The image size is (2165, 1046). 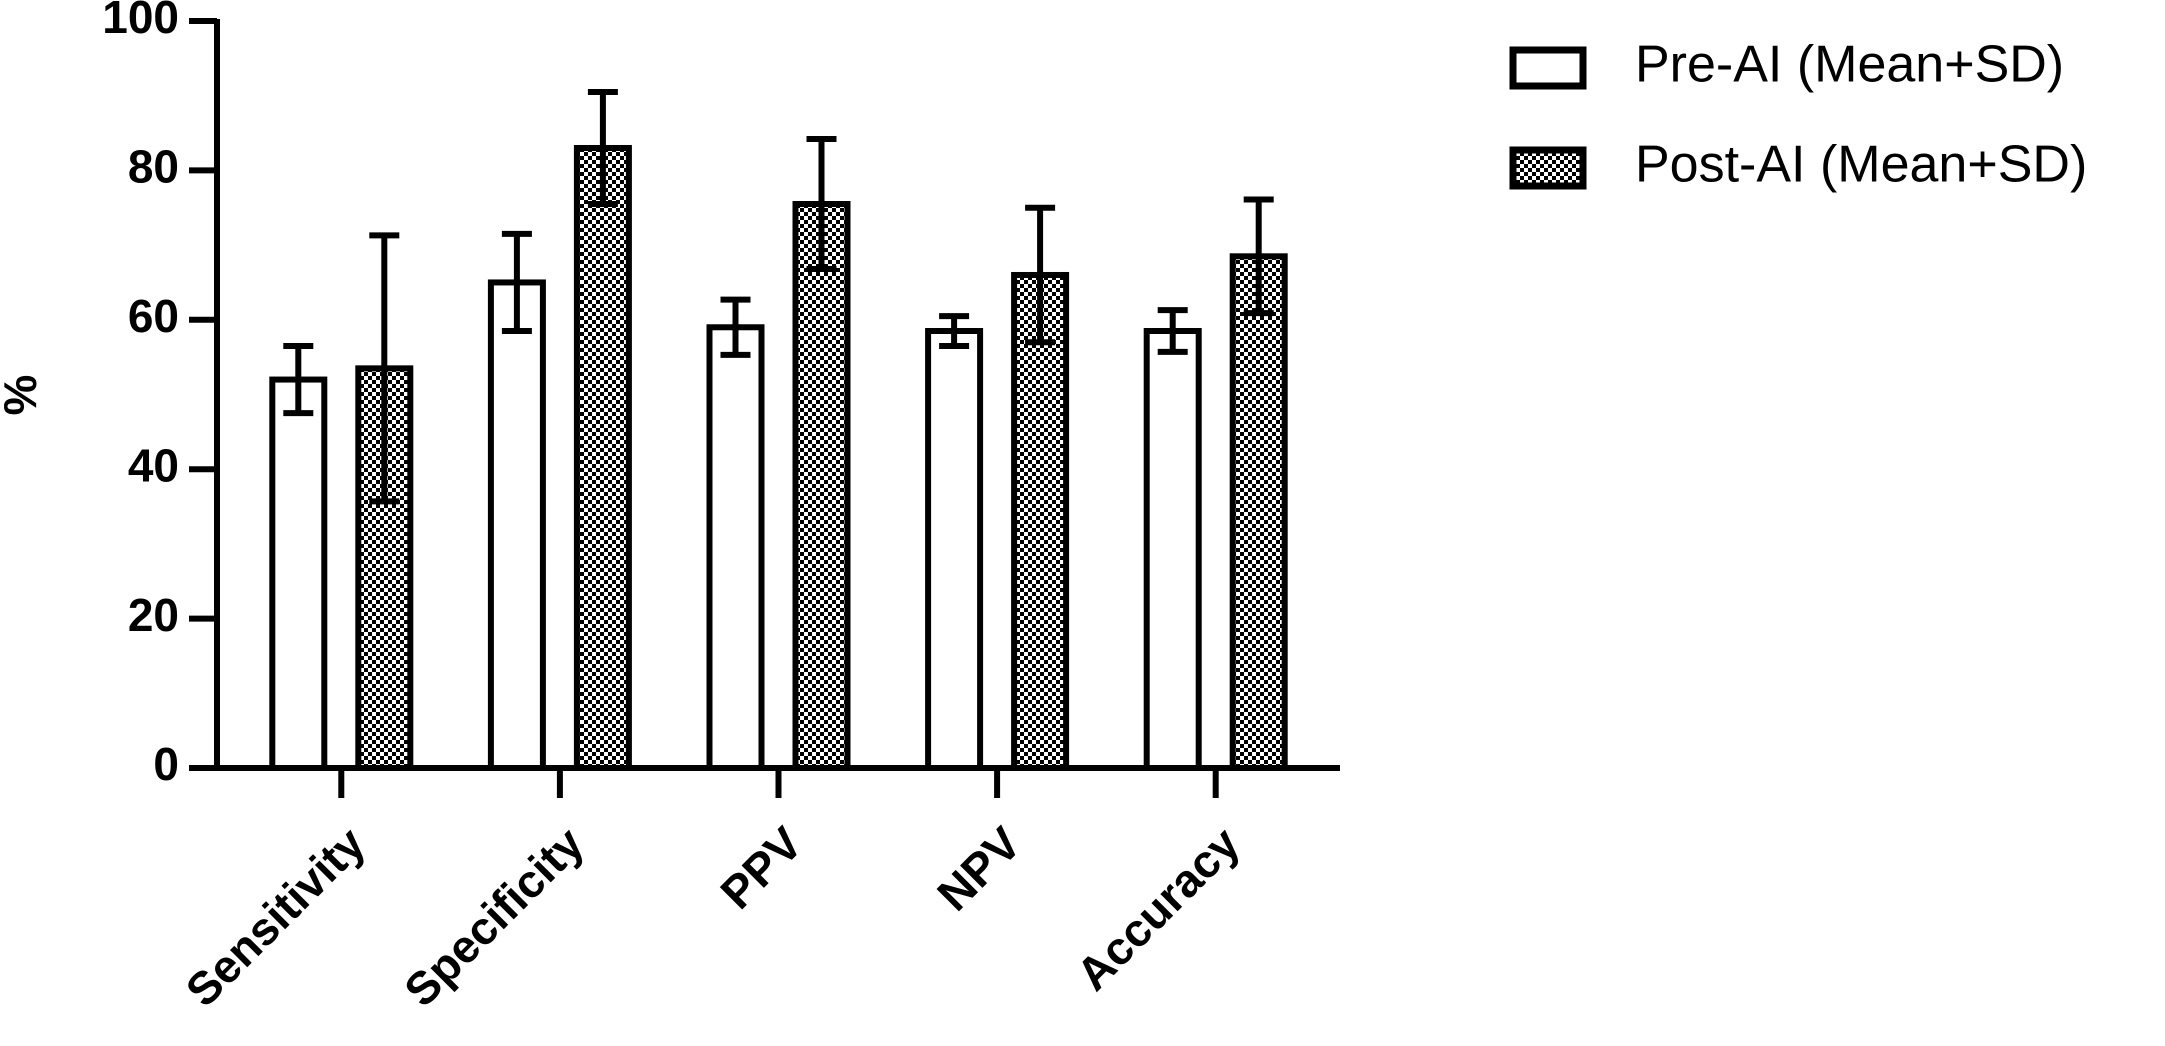 I want to click on x-tick-label: PPV, so click(x=761, y=868).